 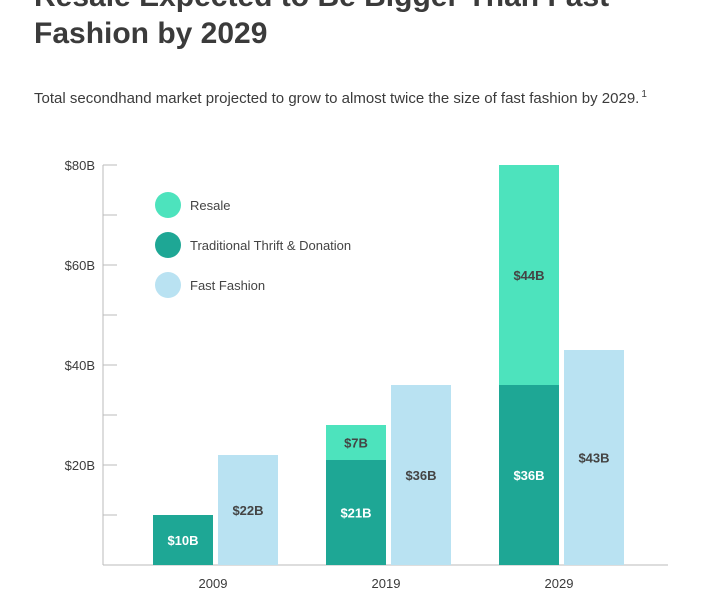 I want to click on bar-resale-2029, so click(x=529, y=275).